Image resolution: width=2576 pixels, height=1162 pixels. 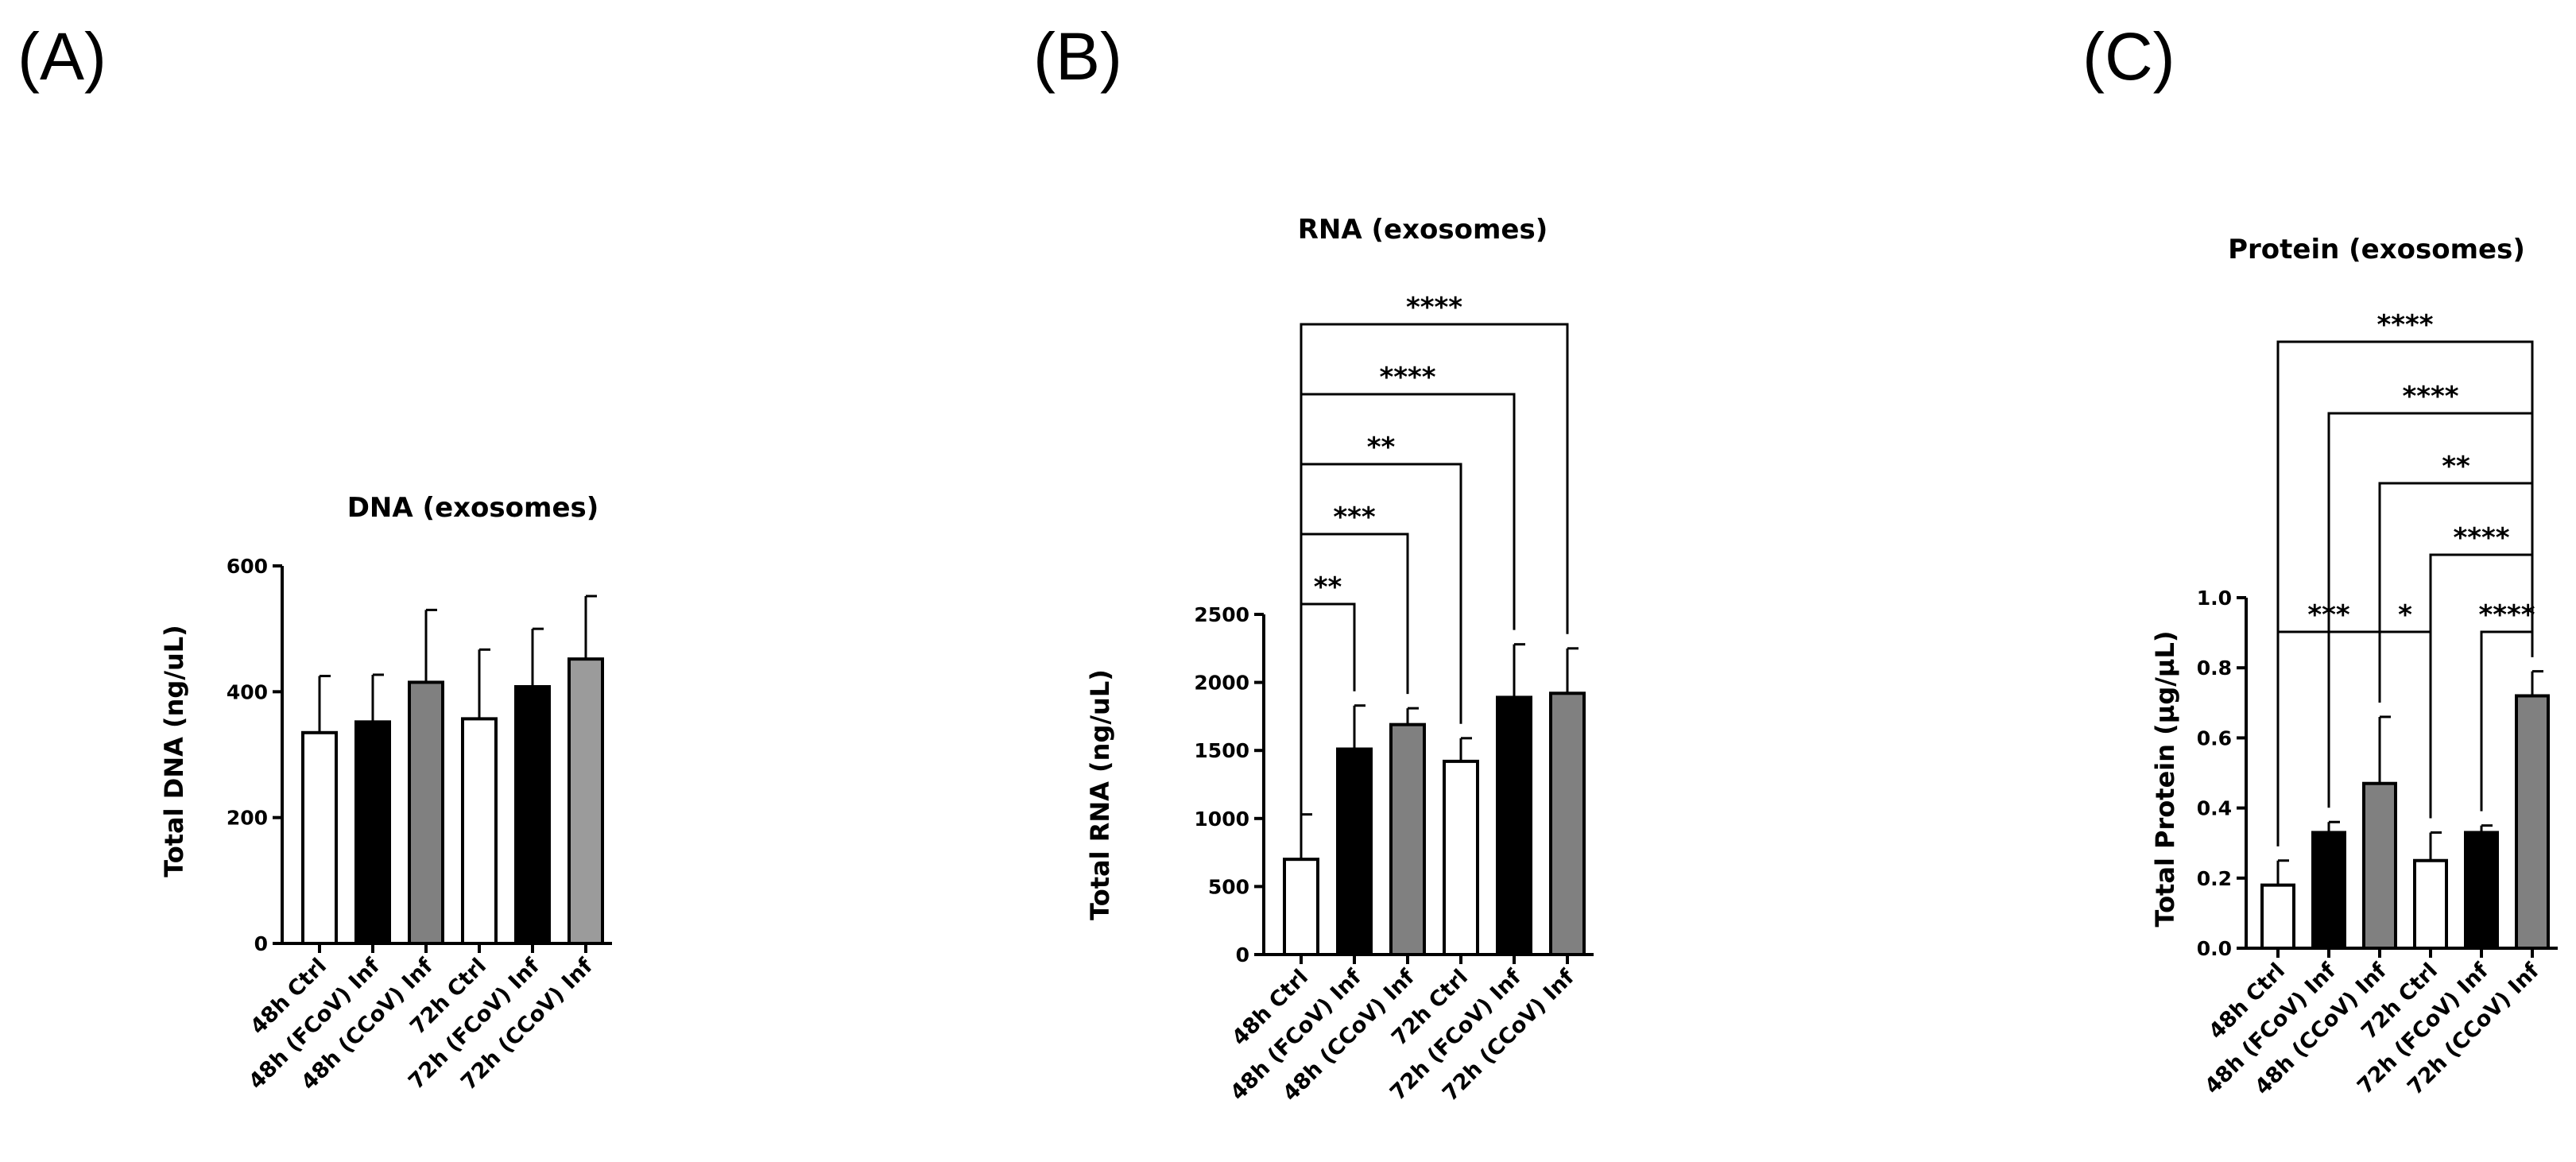 I want to click on panel-b-title: RNA (exosomes), so click(x=1423, y=230).